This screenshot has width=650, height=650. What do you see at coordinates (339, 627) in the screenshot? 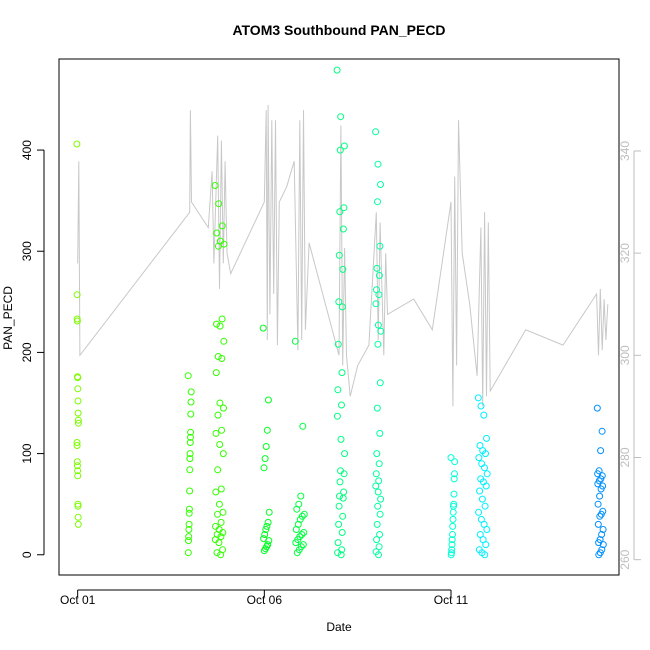
I see `x-axis-label: Date` at bounding box center [339, 627].